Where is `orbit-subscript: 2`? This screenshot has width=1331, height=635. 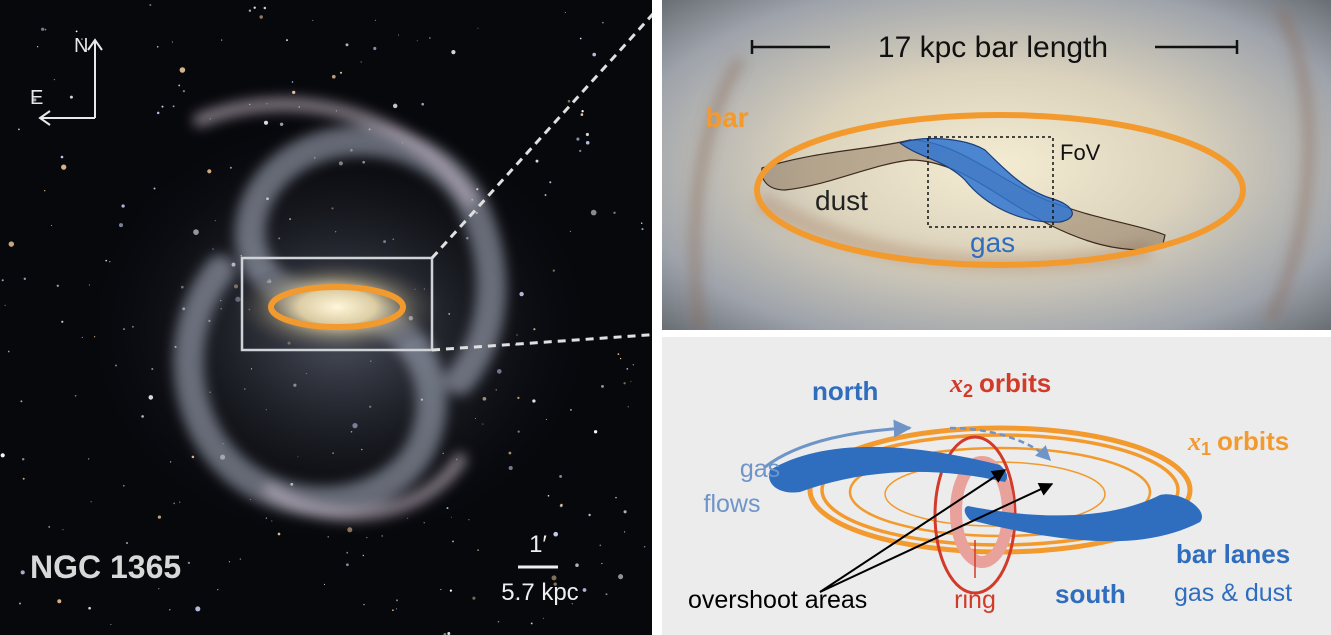
orbit-subscript: 2 is located at coordinates (968, 391).